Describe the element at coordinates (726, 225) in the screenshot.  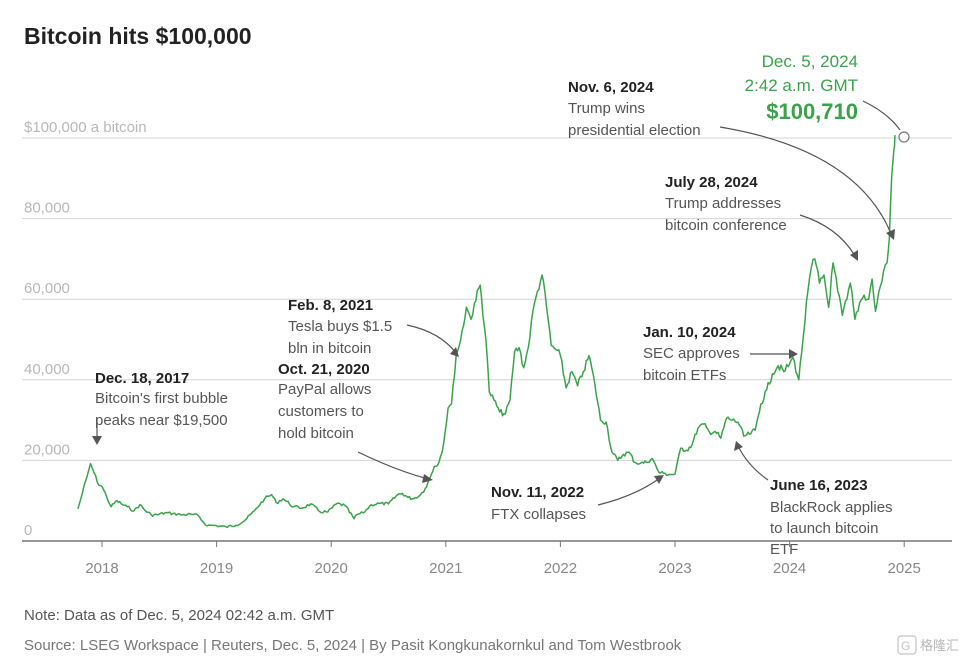
I see `annotation-text: bitcoin conference` at that location.